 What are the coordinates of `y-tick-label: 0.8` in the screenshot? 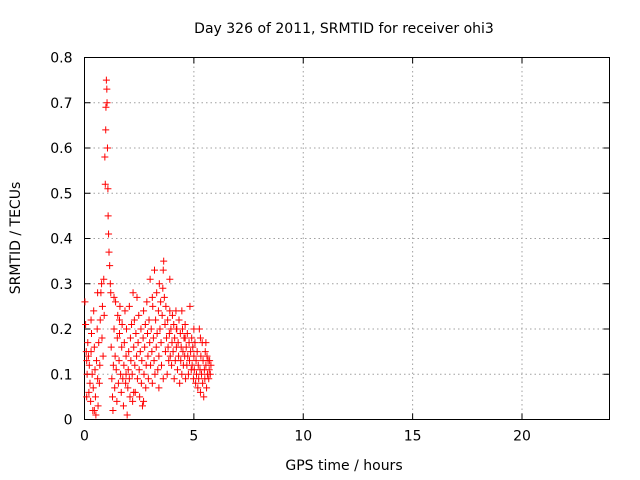 It's located at (61, 59).